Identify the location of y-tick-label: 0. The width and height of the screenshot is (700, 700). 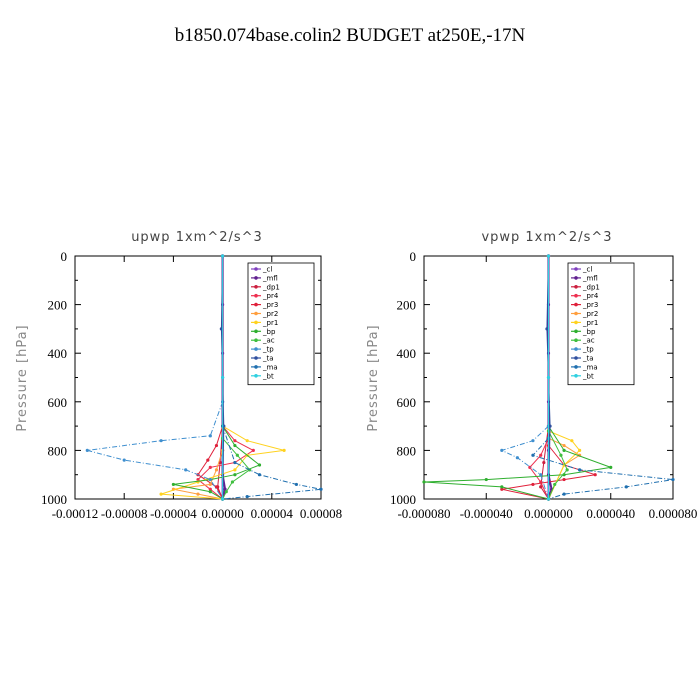
(64, 256).